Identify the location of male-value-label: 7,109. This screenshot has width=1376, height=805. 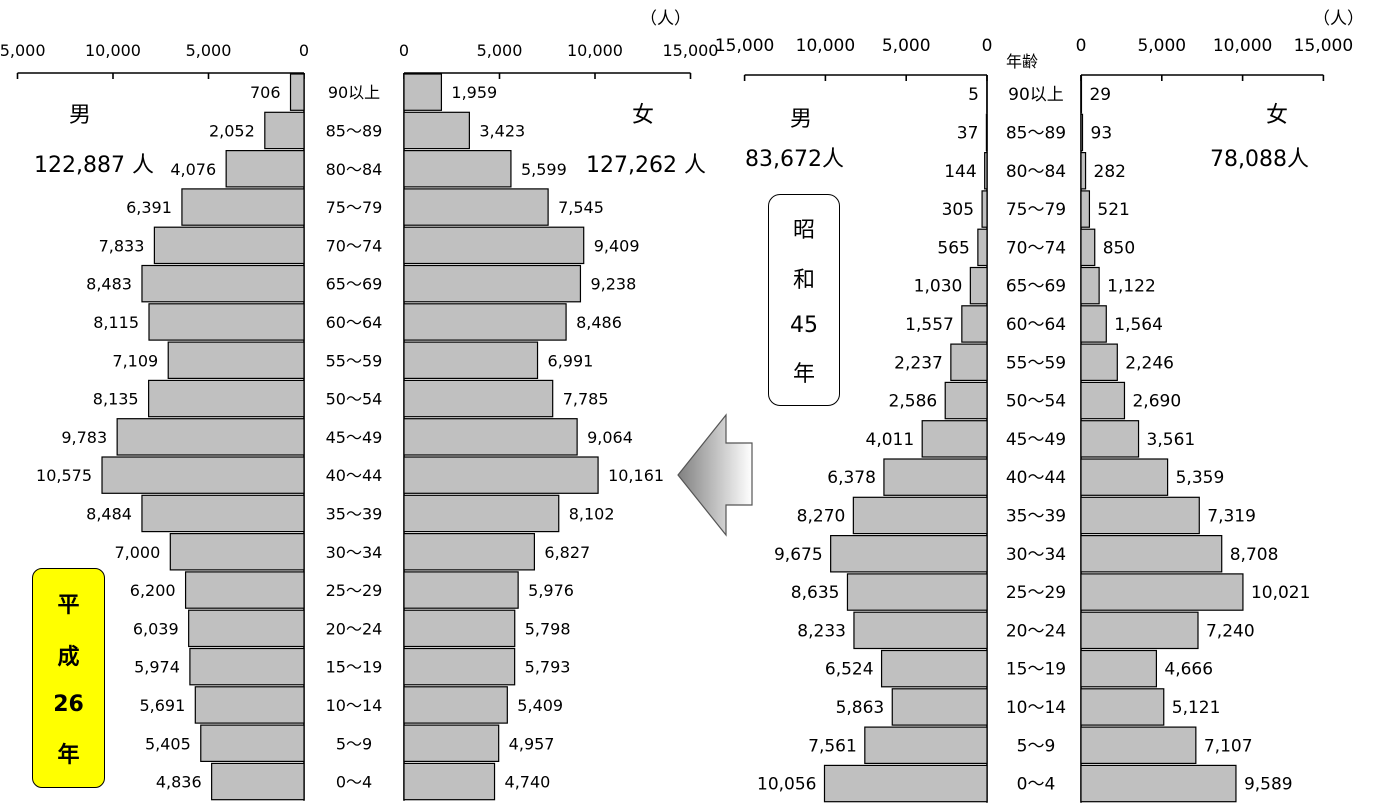
(135, 360).